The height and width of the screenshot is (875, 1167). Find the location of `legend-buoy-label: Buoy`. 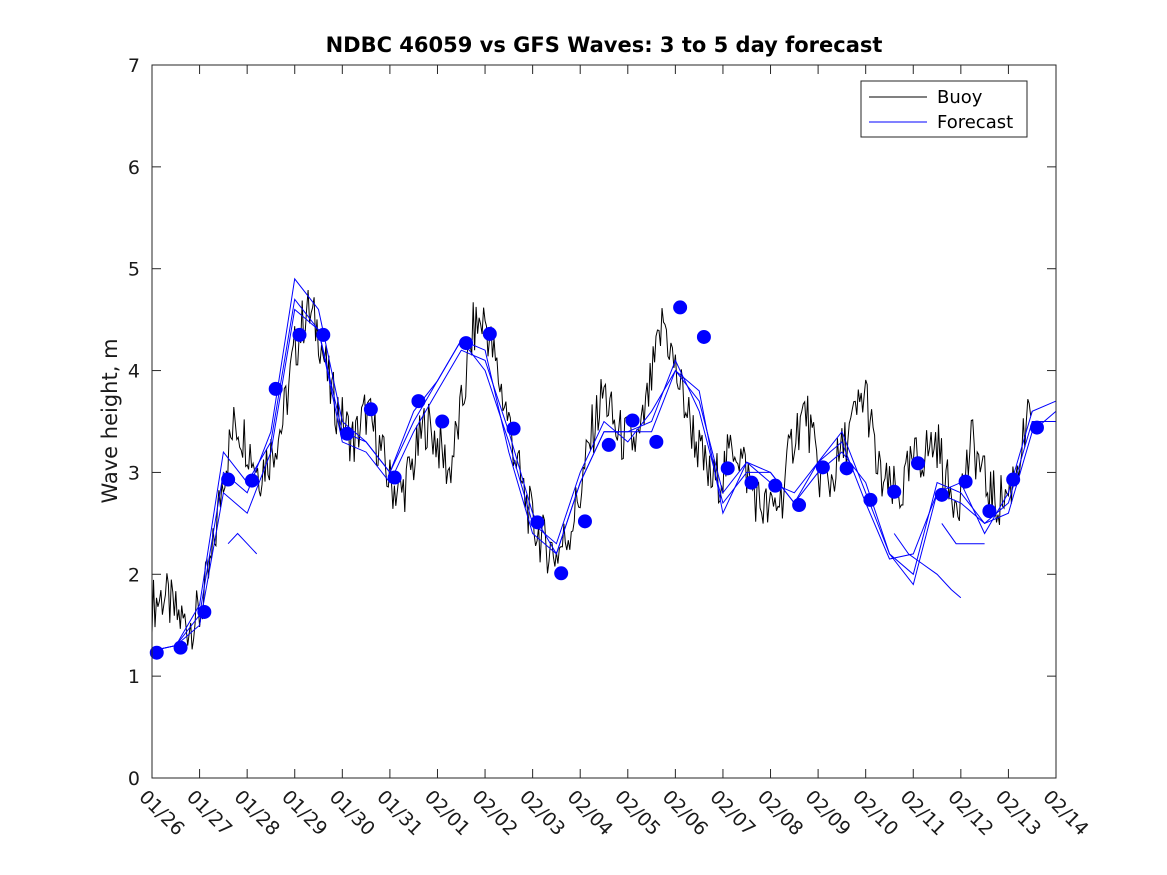

legend-buoy-label: Buoy is located at coordinates (960, 97).